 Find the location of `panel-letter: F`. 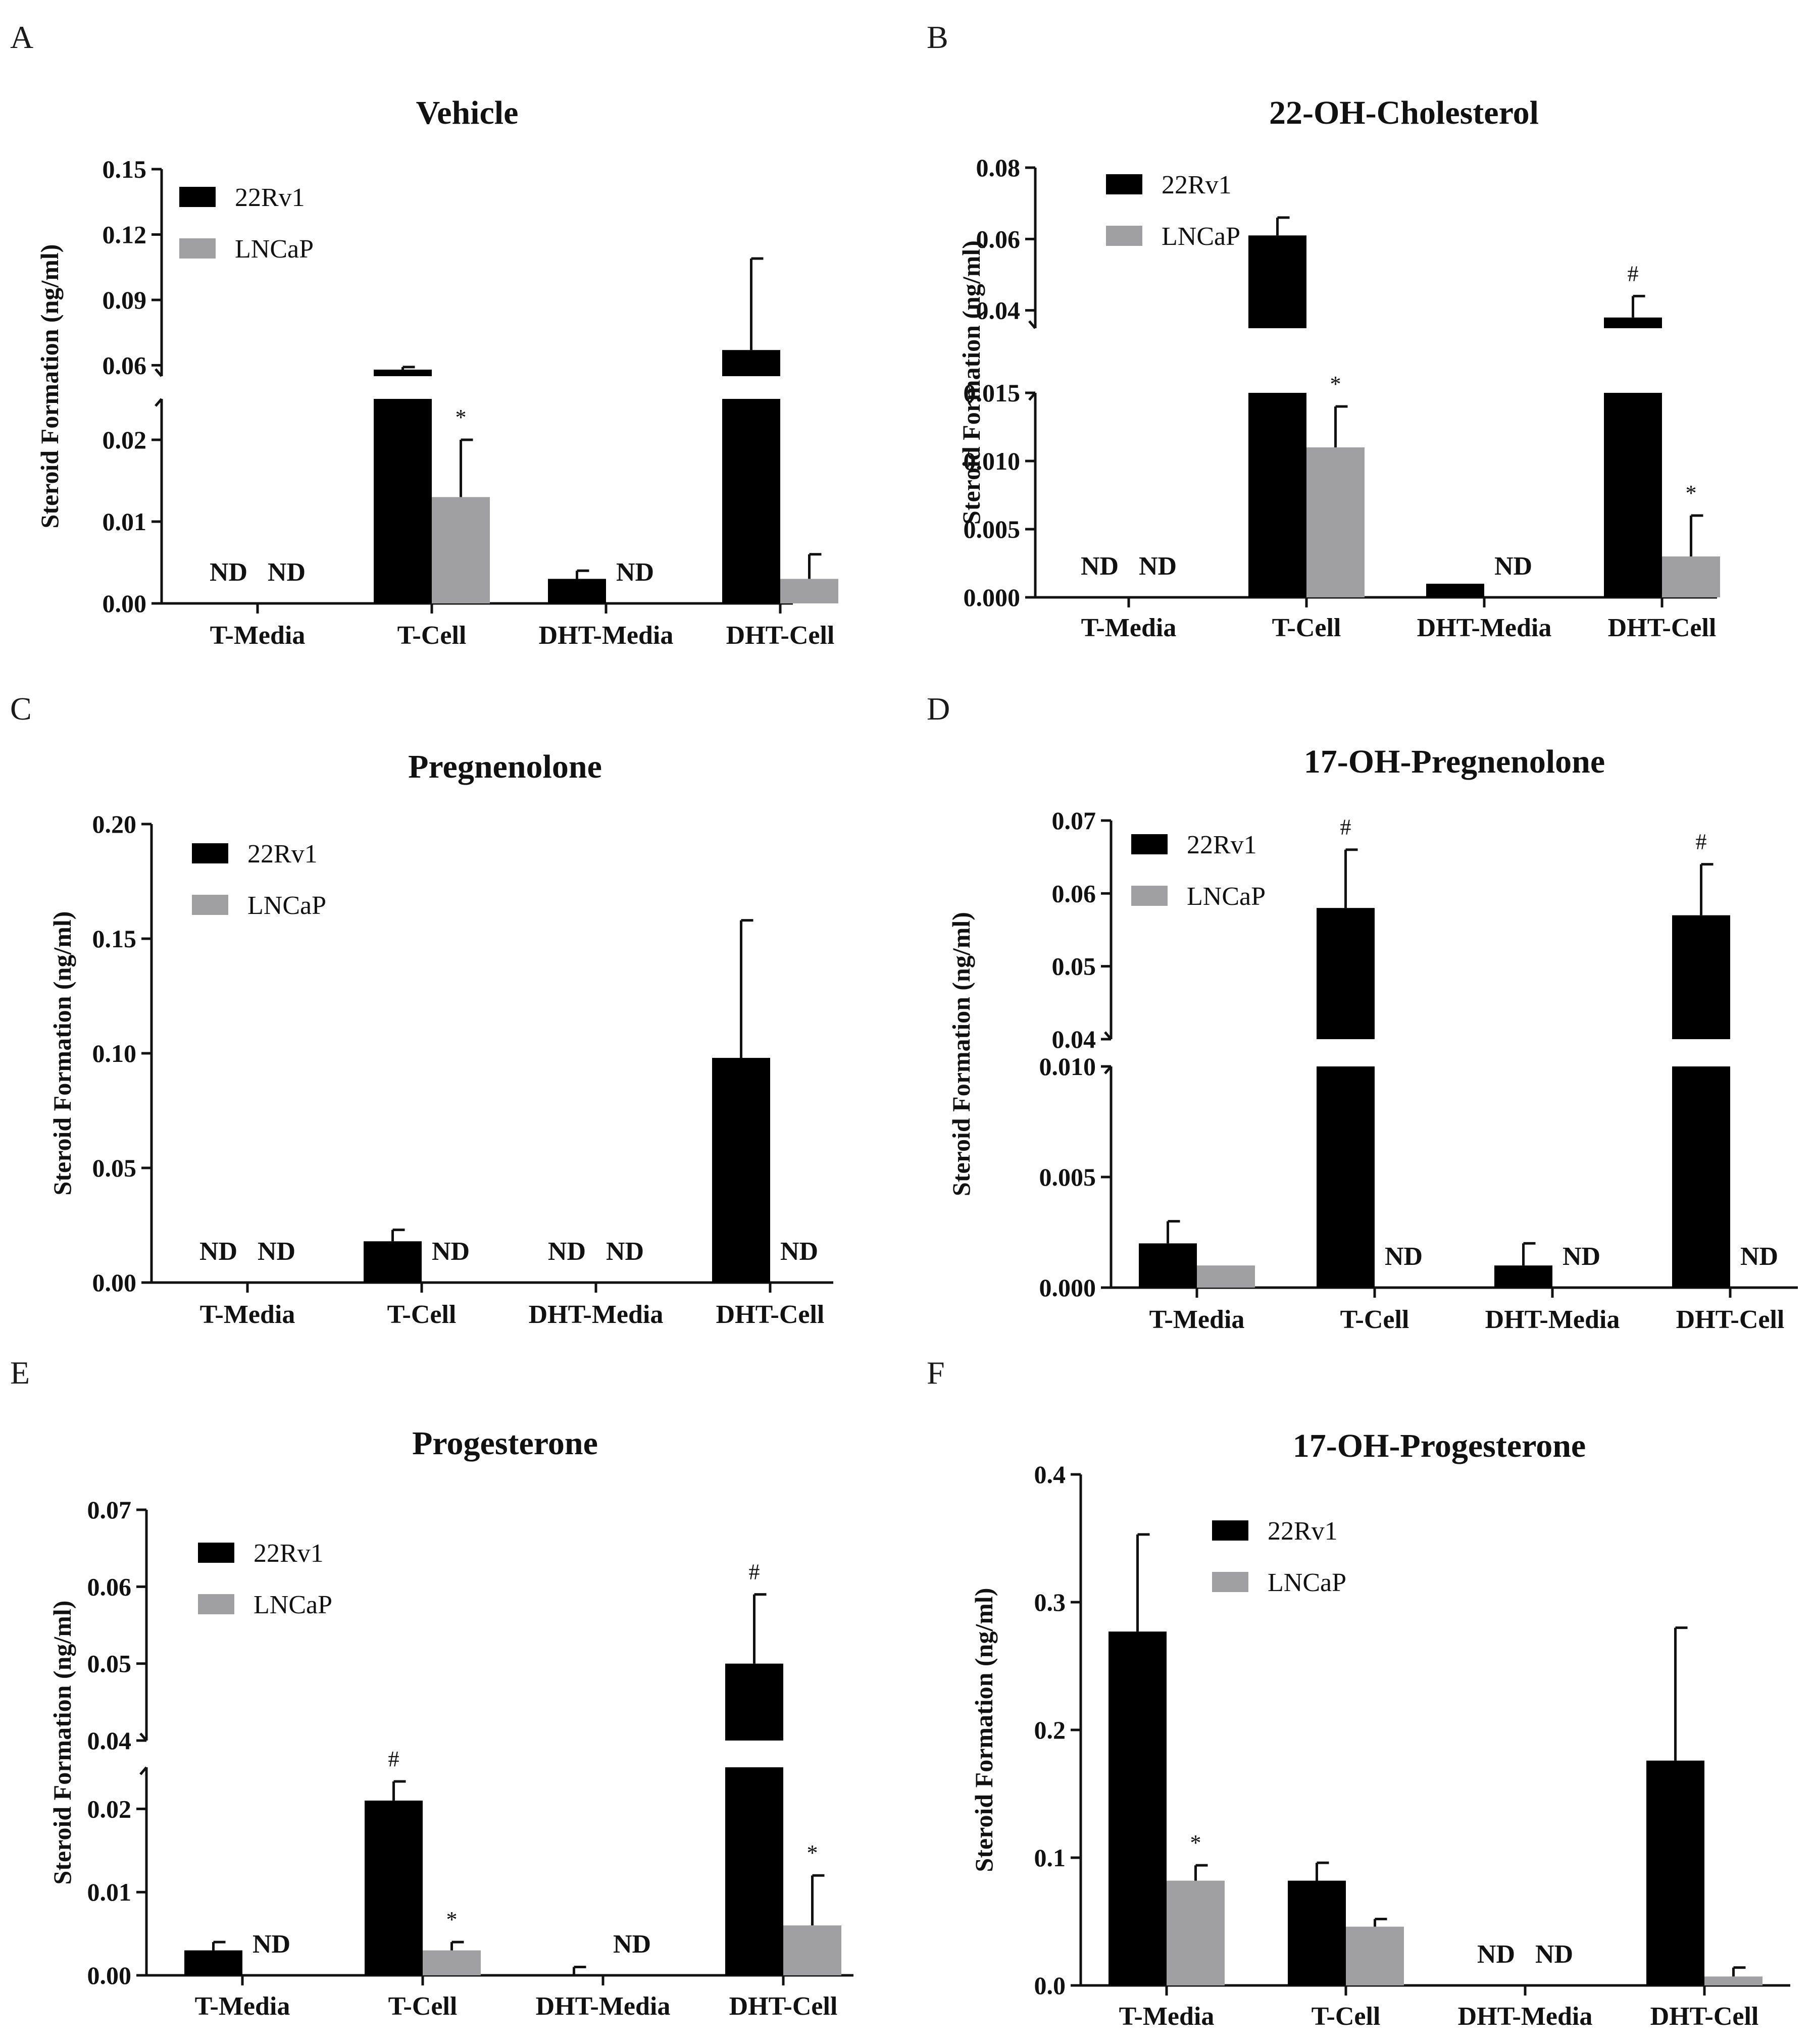

panel-letter: F is located at coordinates (936, 1373).